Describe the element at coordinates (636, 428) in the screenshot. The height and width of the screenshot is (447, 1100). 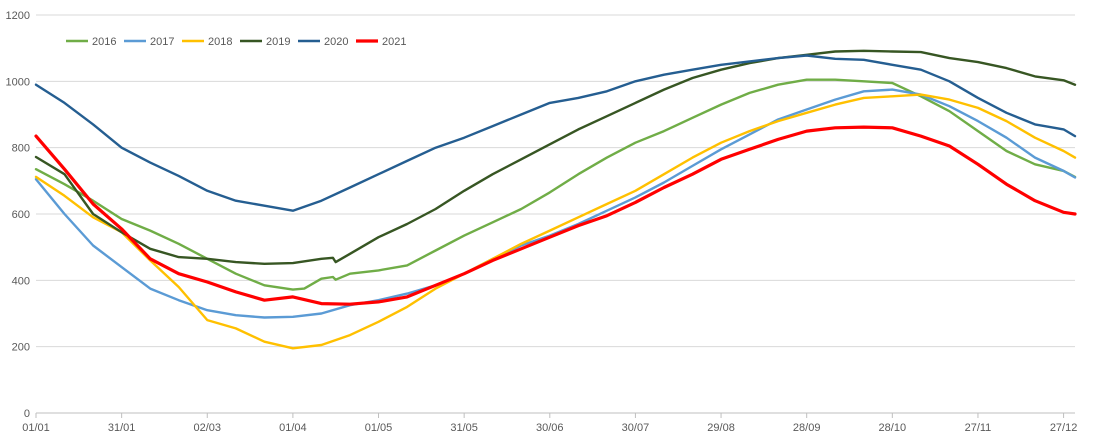
I see `x-tick-label: 30/07` at that location.